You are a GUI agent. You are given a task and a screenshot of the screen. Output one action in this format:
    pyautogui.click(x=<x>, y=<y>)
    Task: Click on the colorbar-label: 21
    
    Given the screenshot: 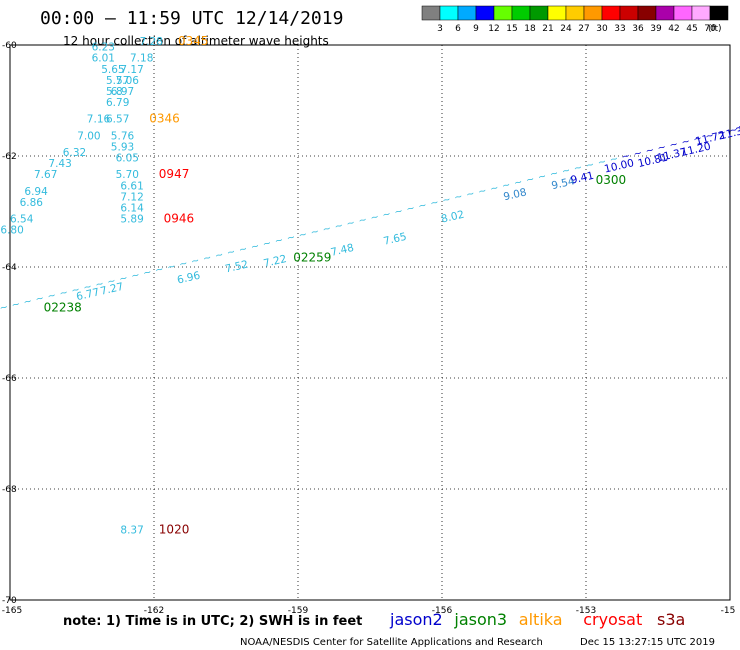 What is the action you would take?
    pyautogui.click(x=547, y=29)
    